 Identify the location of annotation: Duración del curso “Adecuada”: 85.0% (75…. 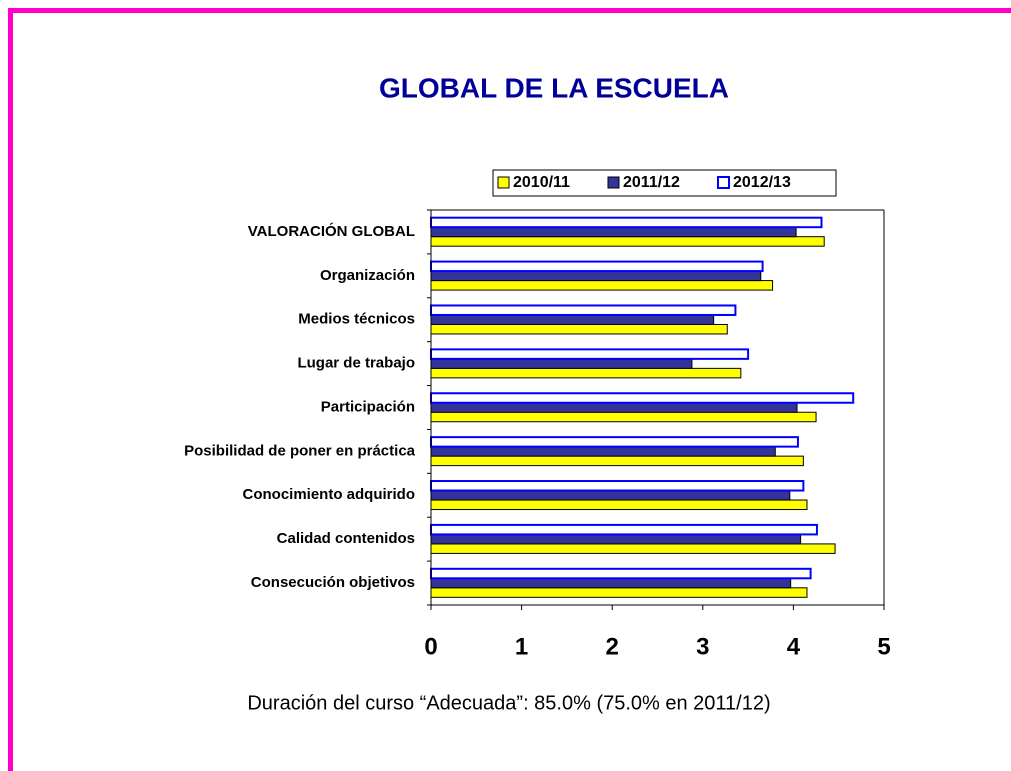
(508, 703).